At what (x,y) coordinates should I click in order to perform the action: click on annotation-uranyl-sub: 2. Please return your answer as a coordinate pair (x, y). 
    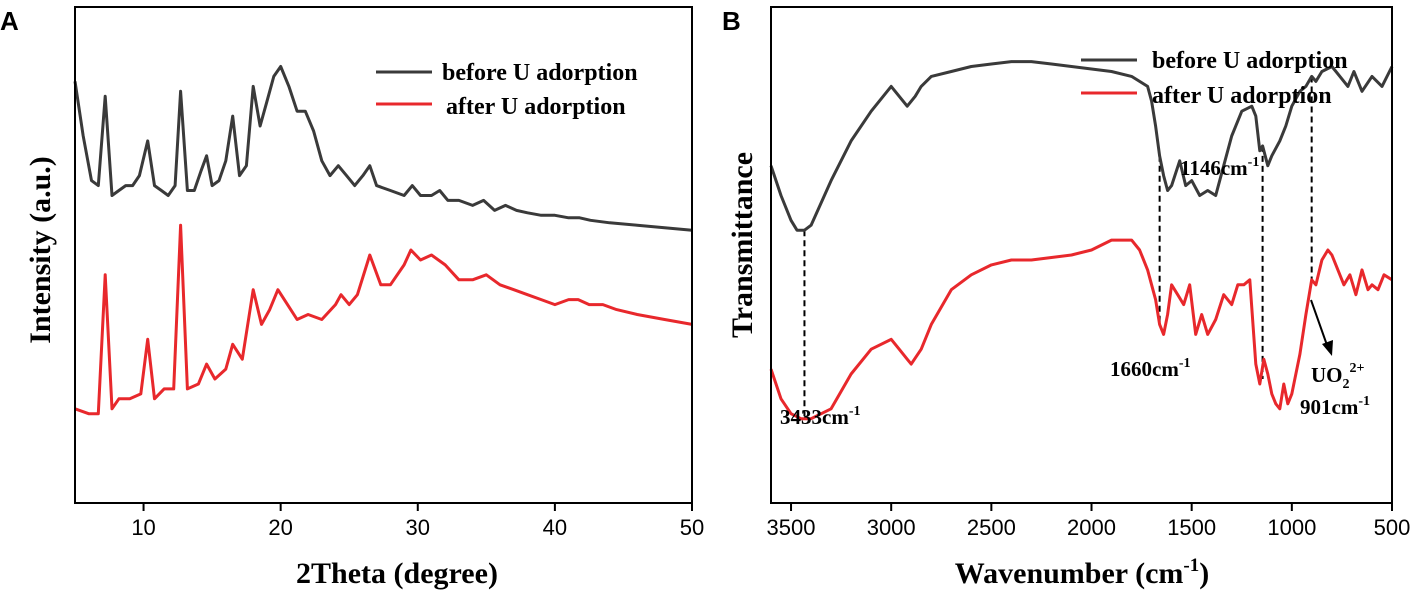
    Looking at the image, I should click on (1346, 384).